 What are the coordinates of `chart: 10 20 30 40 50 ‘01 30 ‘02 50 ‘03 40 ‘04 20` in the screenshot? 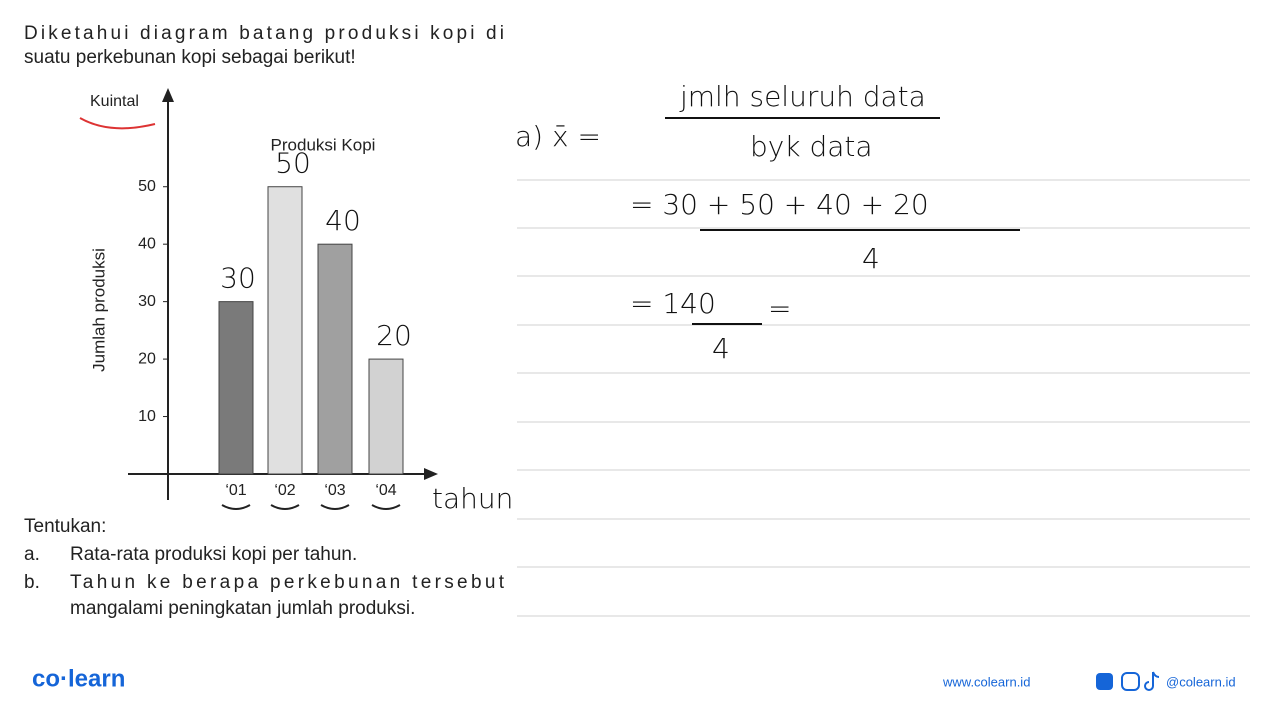 It's located at (275, 328).